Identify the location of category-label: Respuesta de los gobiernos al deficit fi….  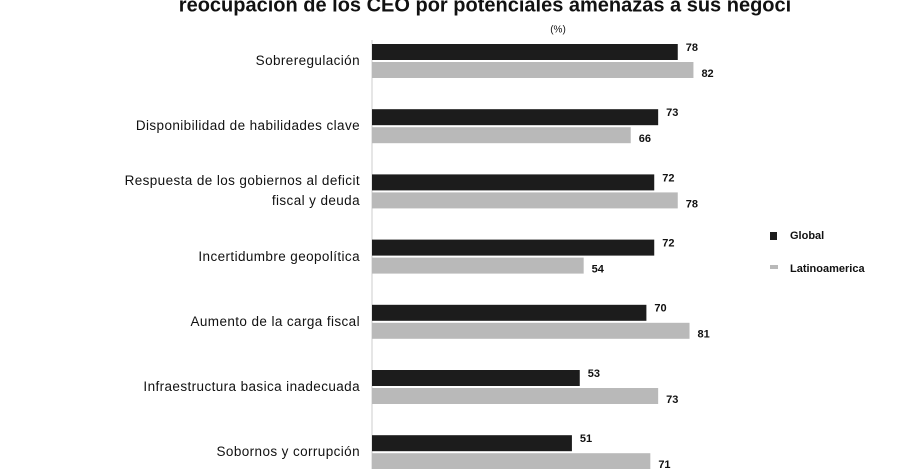
(242, 191).